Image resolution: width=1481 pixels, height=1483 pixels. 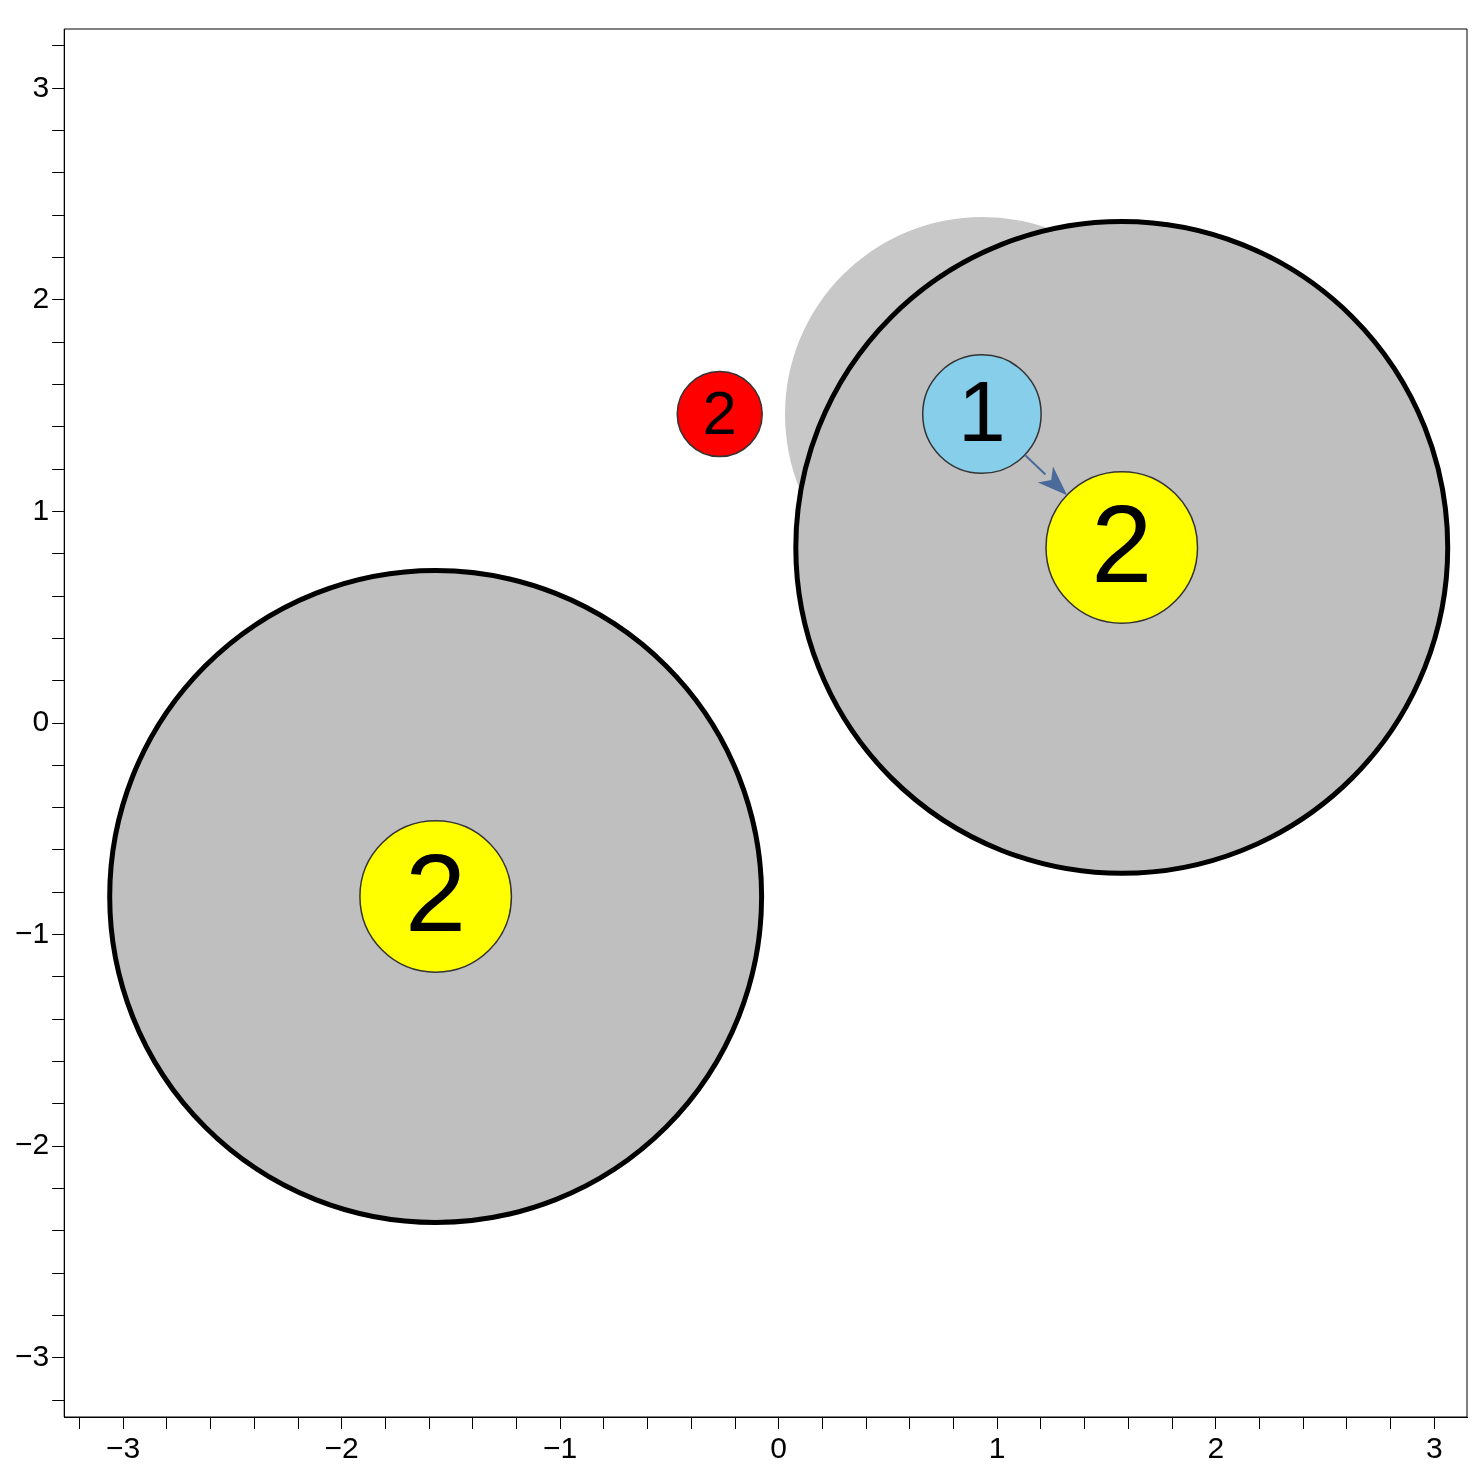 What do you see at coordinates (997, 1448) in the screenshot?
I see `x-tick-label: 1` at bounding box center [997, 1448].